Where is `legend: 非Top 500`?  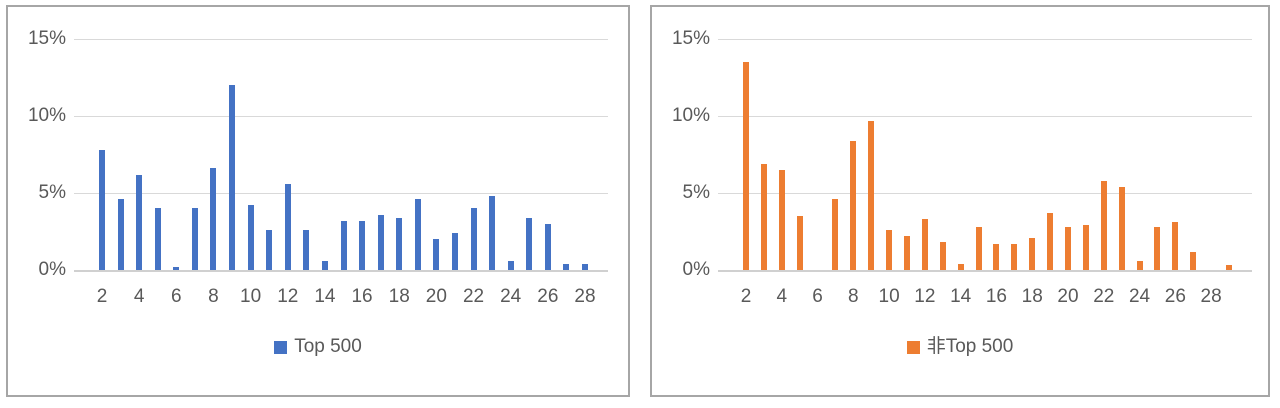 legend: 非Top 500 is located at coordinates (960, 347).